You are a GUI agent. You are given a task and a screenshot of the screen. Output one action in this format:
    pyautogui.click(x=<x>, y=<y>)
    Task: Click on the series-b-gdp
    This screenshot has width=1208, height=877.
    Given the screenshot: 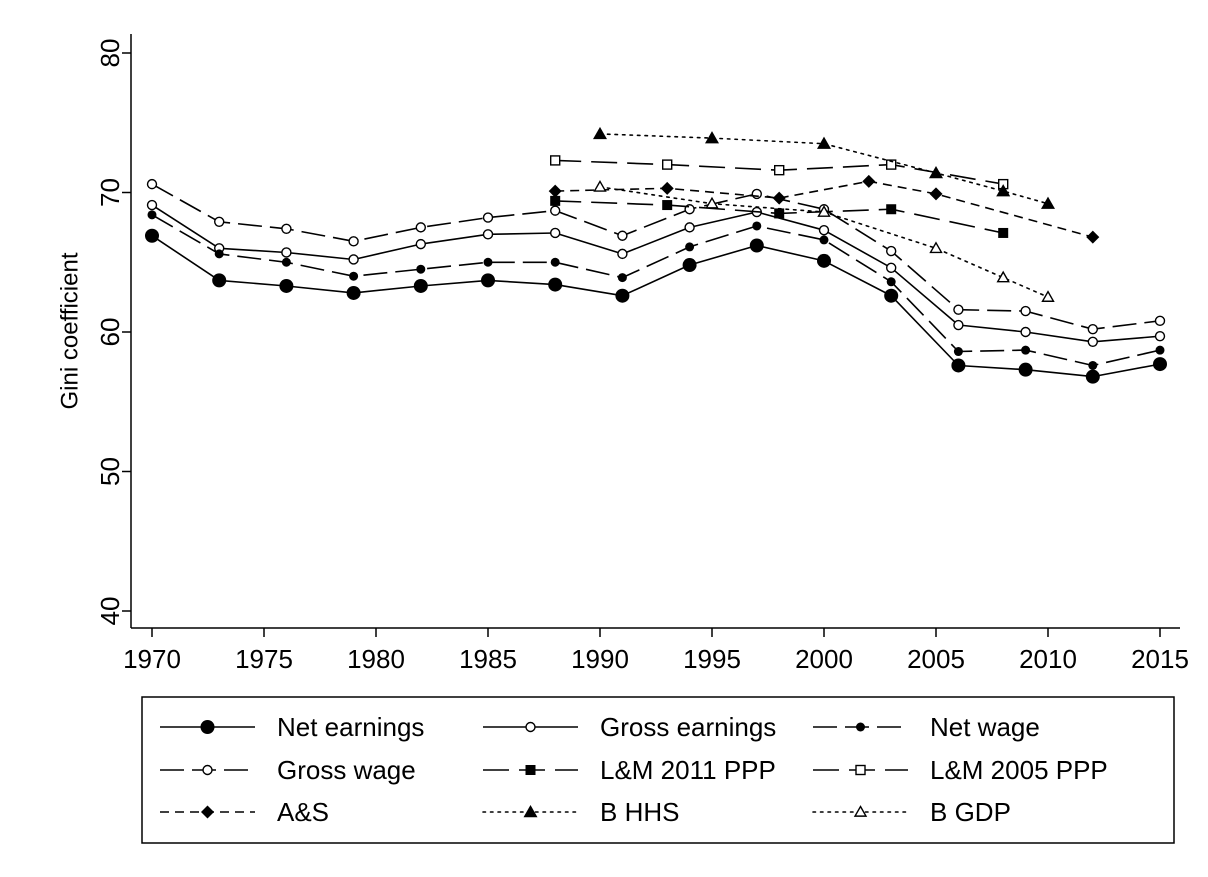 What is the action you would take?
    pyautogui.click(x=824, y=241)
    